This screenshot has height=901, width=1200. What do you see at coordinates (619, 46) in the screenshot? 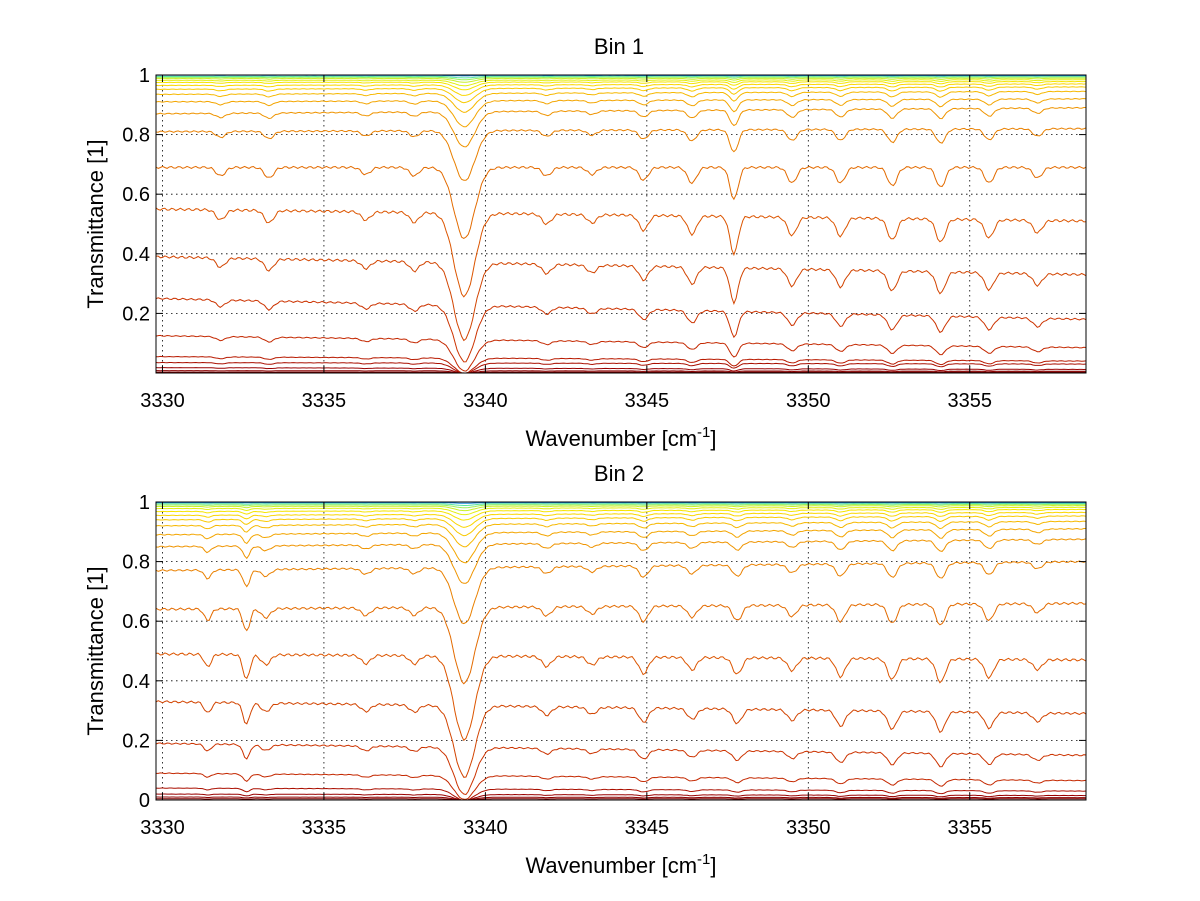
I see `chart-title: Bin 1` at bounding box center [619, 46].